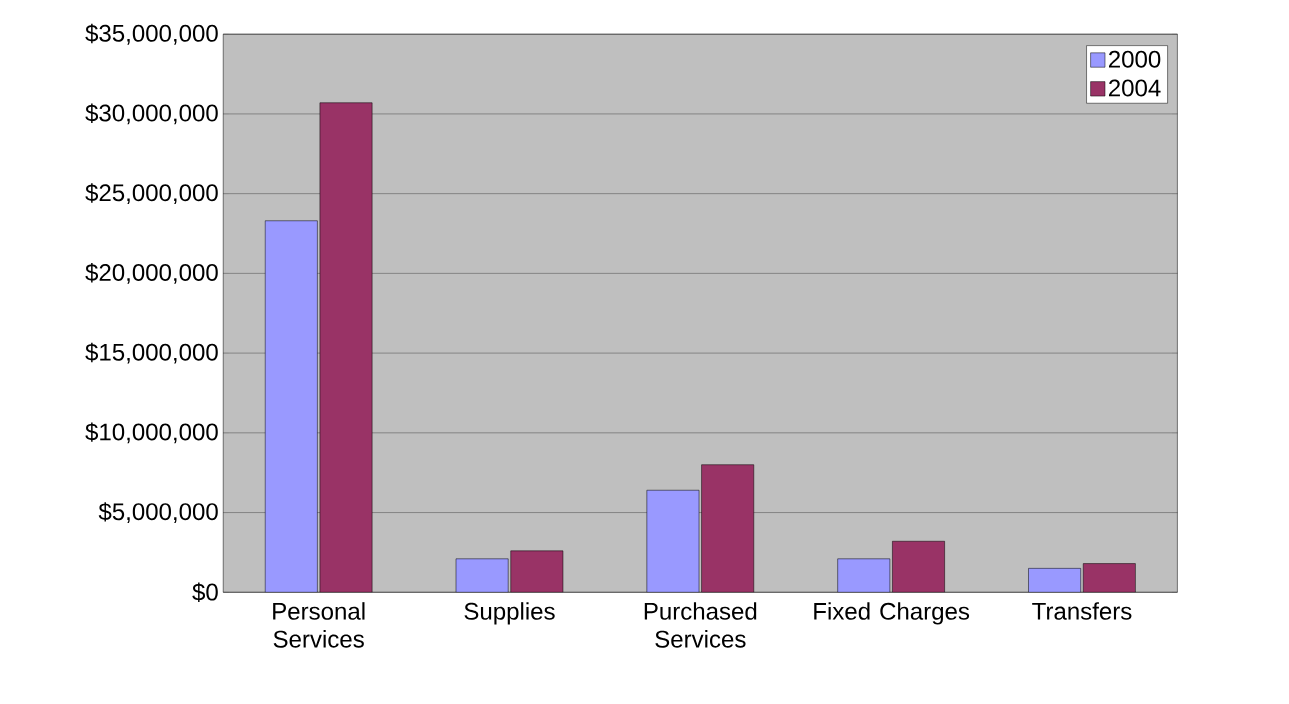  I want to click on x-tick-label: Transfers, so click(1082, 611).